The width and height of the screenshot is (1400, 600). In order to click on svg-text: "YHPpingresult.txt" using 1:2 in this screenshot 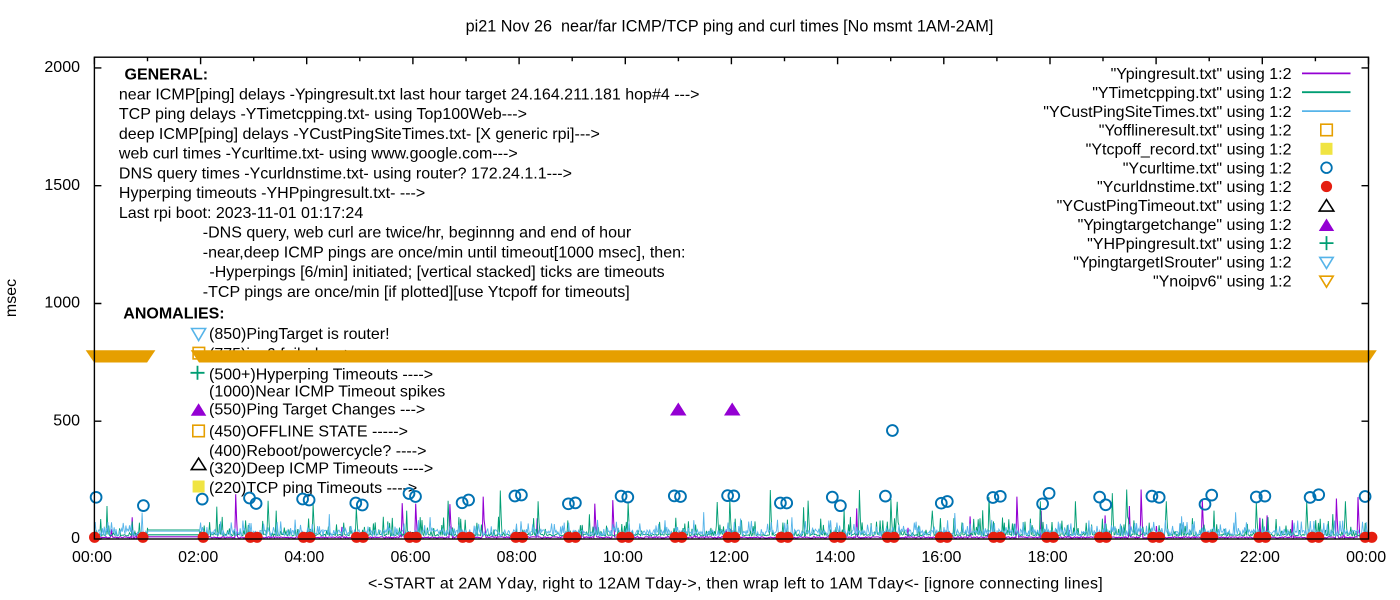, I will do `click(1189, 244)`.